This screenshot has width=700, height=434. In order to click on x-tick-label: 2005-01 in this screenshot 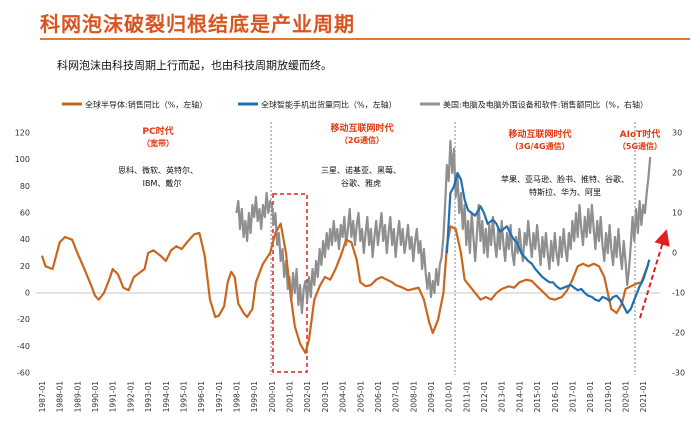, I will do `click(360, 397)`.